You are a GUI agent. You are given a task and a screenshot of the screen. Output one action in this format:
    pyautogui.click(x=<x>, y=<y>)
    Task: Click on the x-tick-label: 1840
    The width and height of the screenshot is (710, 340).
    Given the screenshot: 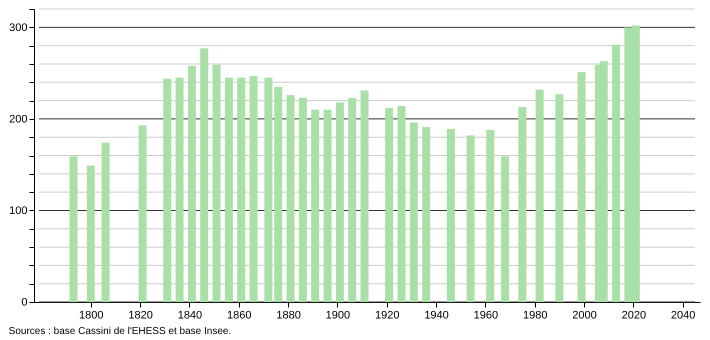 What is the action you would take?
    pyautogui.click(x=190, y=316)
    